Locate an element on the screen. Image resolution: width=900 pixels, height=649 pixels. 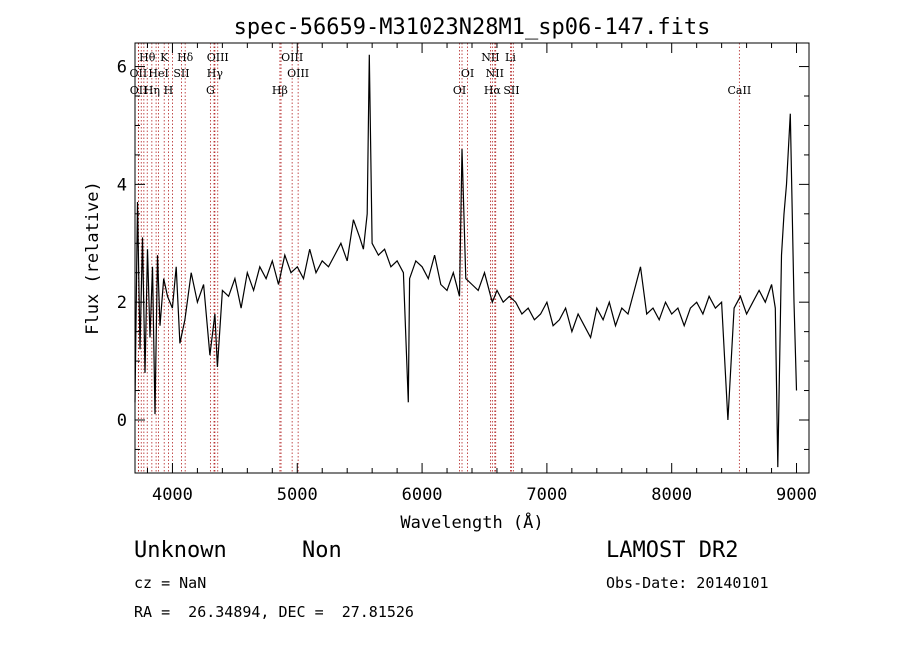
x-tick-label: 8000 is located at coordinates (671, 495).